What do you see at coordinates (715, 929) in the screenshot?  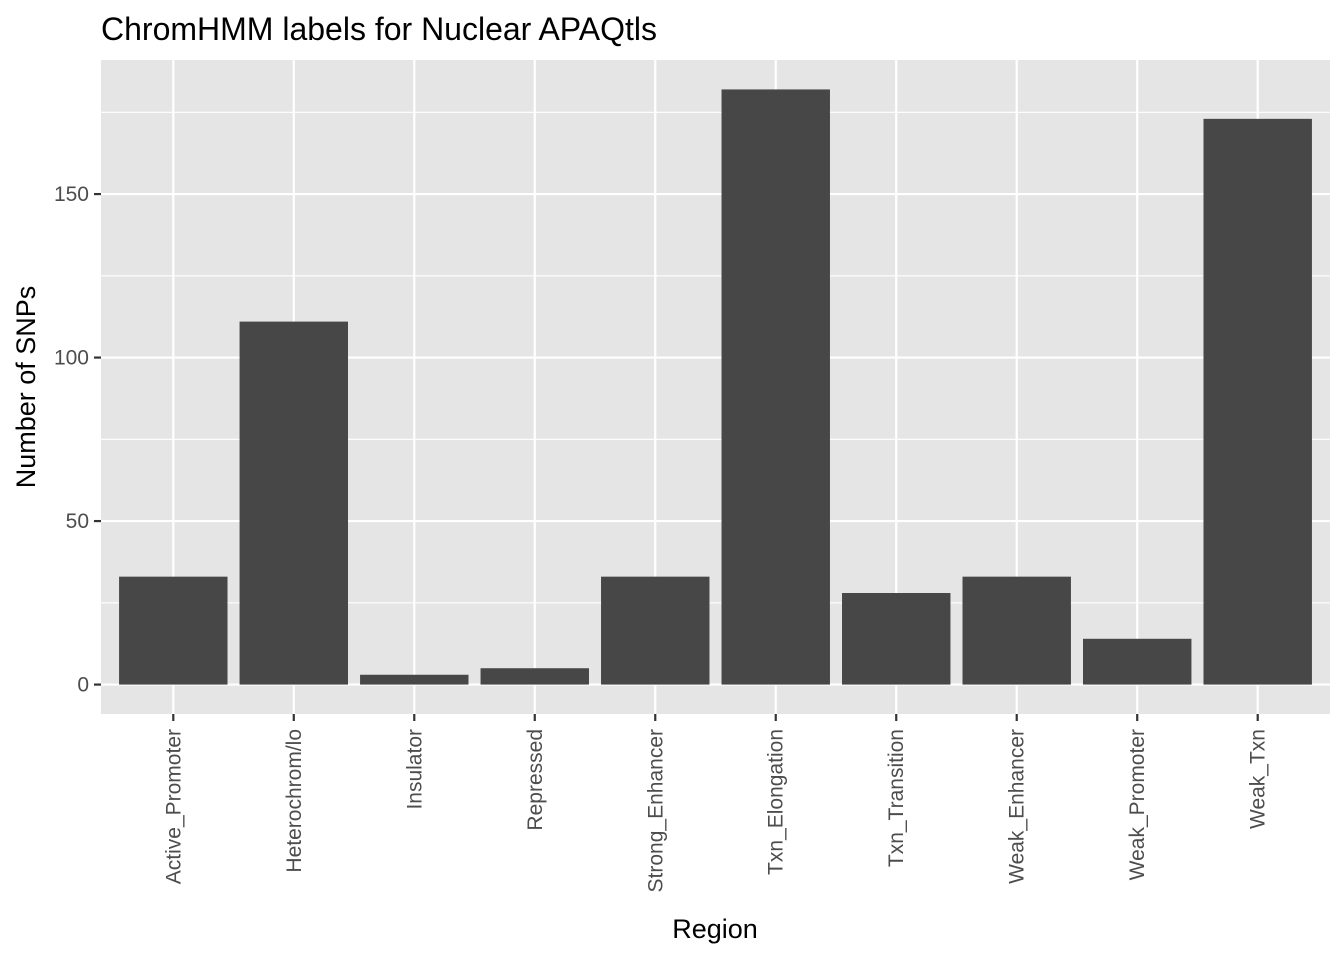 I see `x-axis-title: Region` at bounding box center [715, 929].